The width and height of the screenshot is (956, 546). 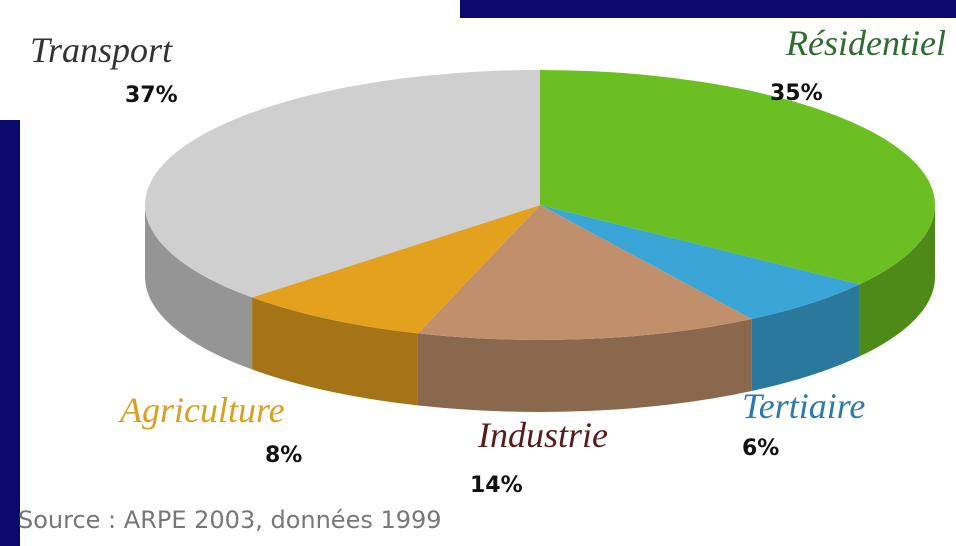 What do you see at coordinates (201, 410) in the screenshot?
I see `category-label: Agriculture` at bounding box center [201, 410].